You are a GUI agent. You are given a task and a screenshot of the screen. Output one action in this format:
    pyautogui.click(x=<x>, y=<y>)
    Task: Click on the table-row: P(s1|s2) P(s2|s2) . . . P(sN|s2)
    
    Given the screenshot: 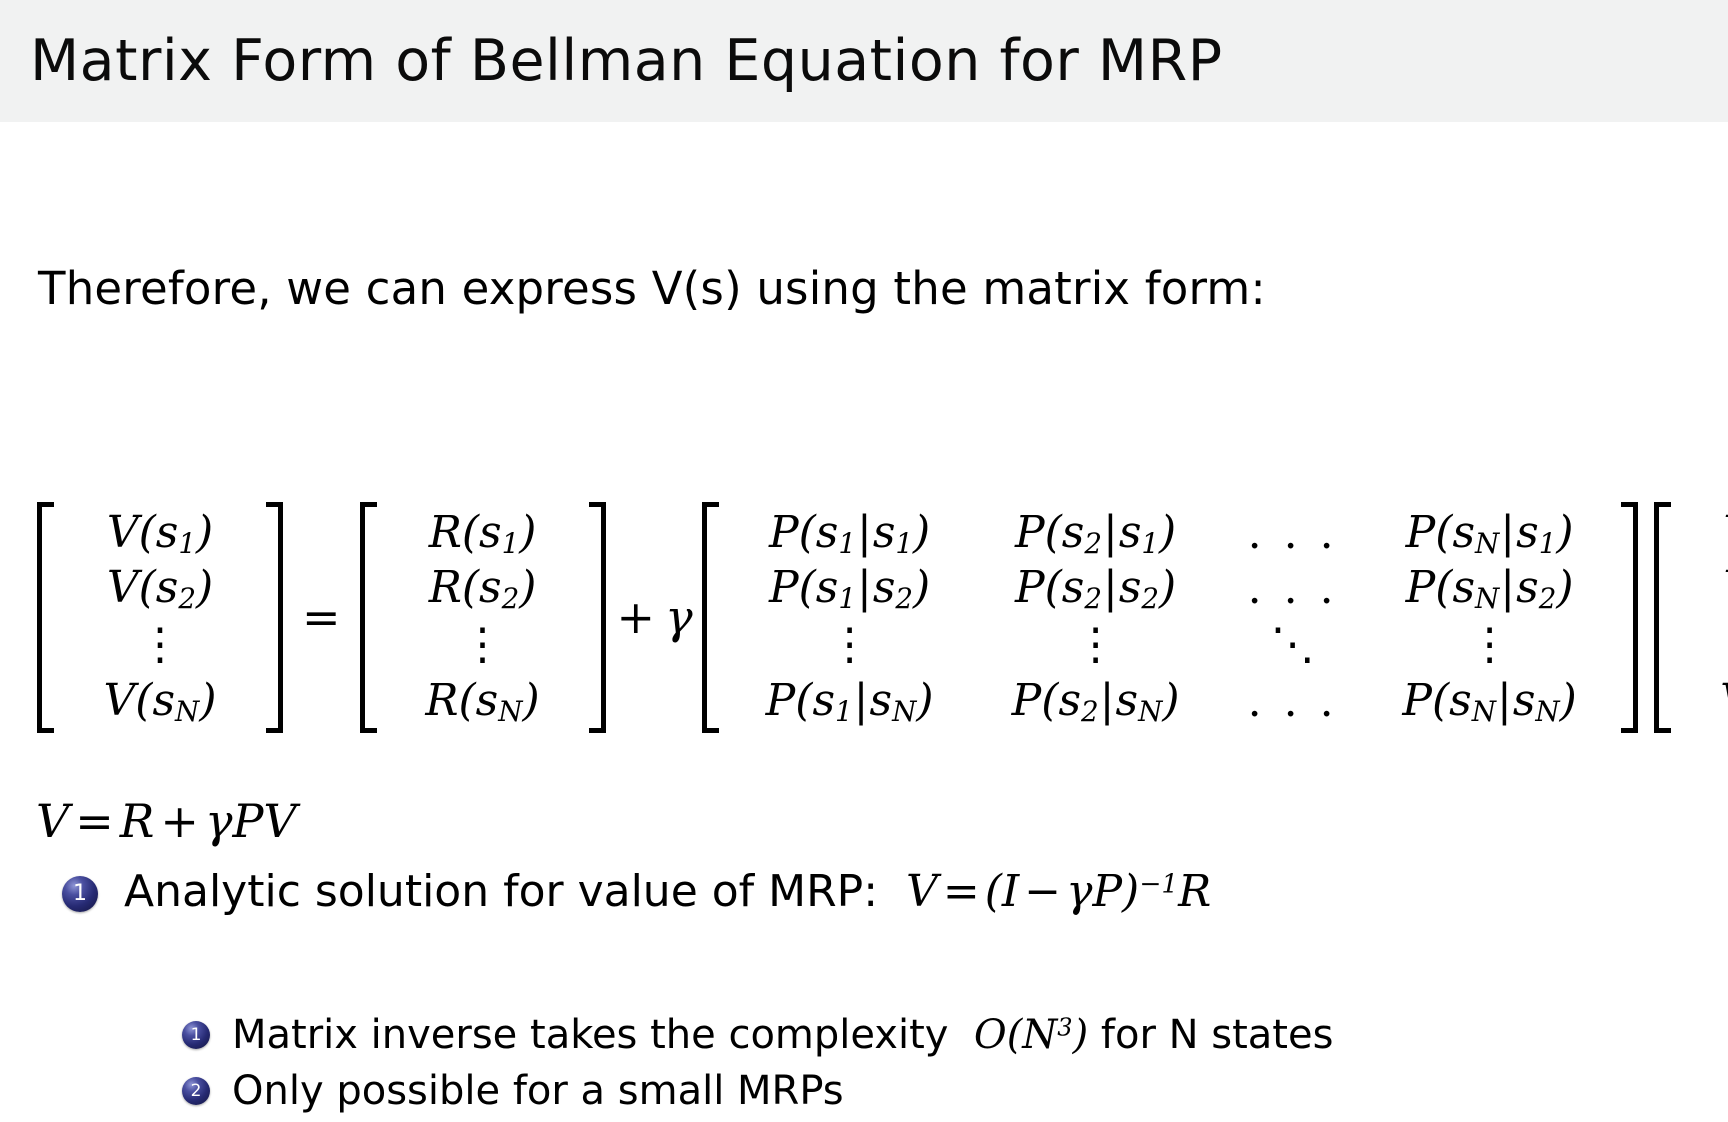 What is the action you would take?
    pyautogui.click(x=1170, y=588)
    